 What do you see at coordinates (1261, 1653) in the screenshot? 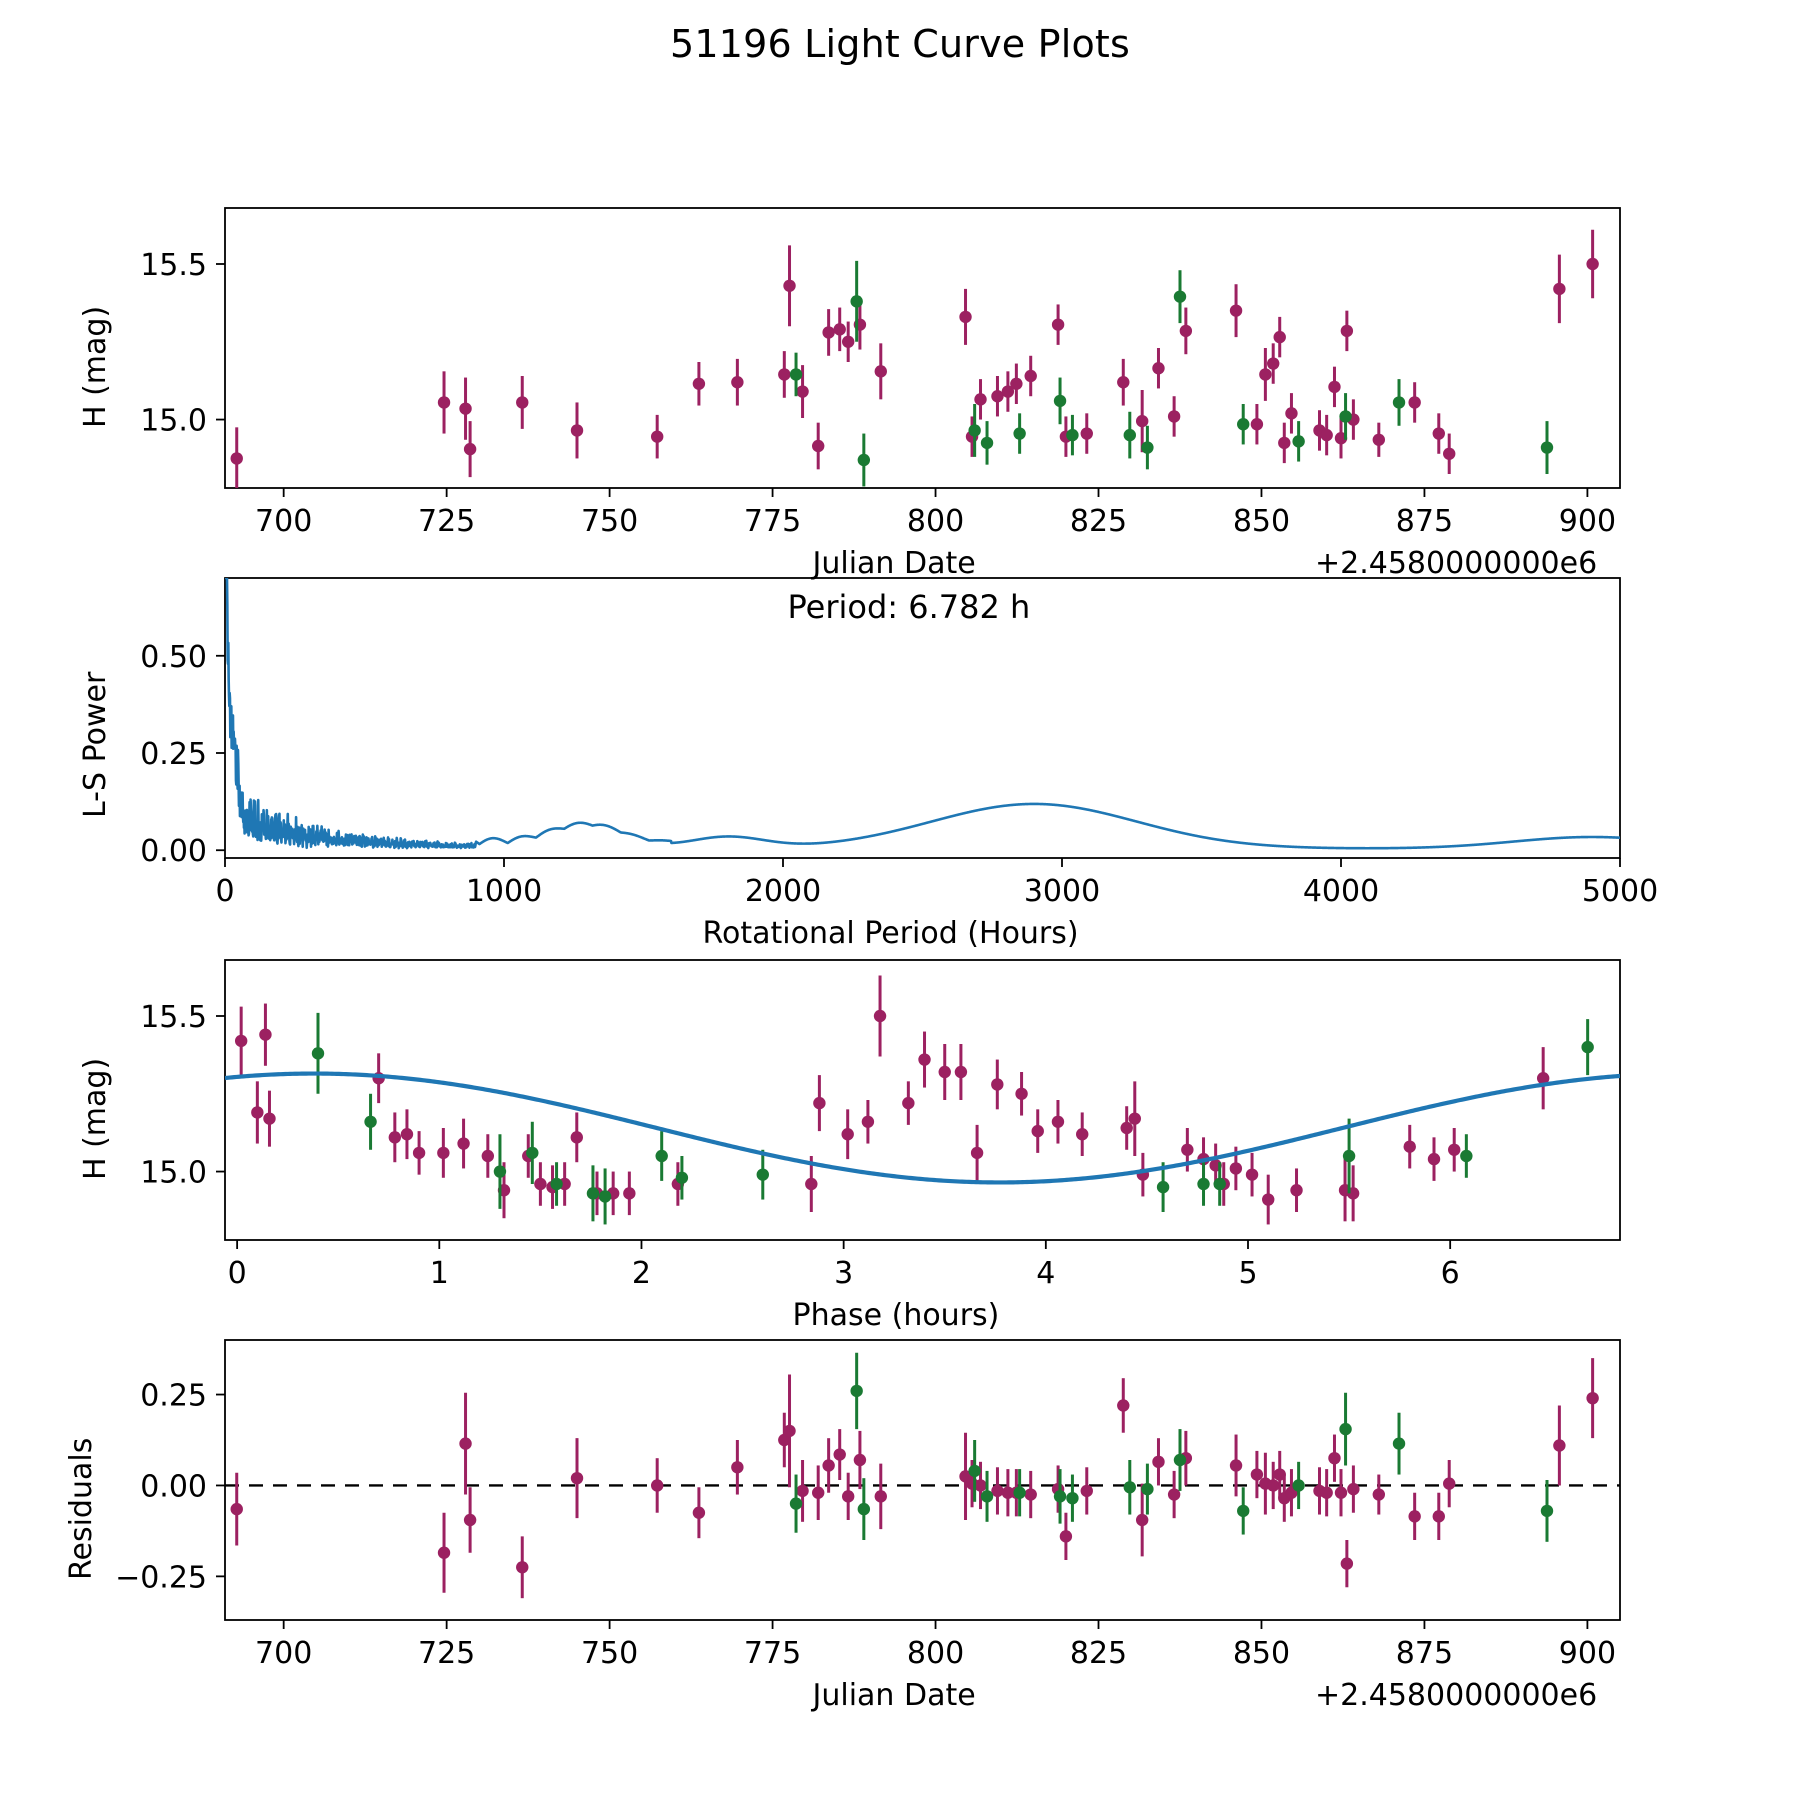
I see `residuals-x-tick-label: 850` at bounding box center [1261, 1653].